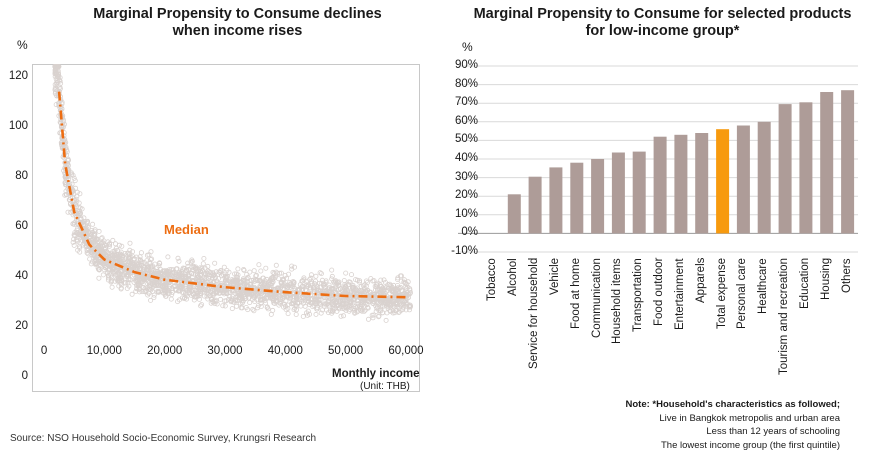 This screenshot has width=870, height=456. Describe the element at coordinates (617, 301) in the screenshot. I see `category-label: Household items` at that location.